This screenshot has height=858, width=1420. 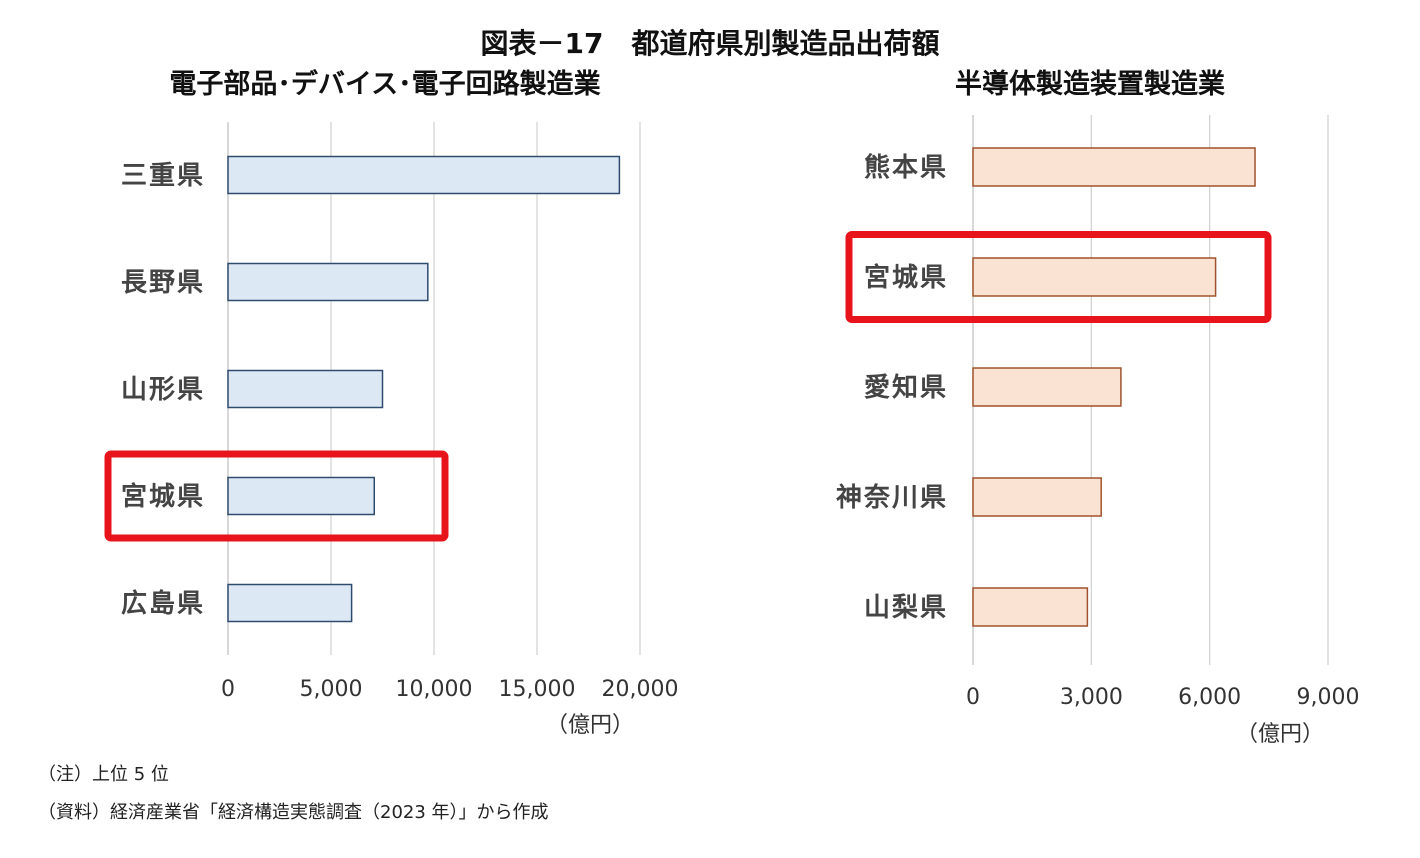 What do you see at coordinates (163, 283) in the screenshot?
I see `category-label: 長野県` at bounding box center [163, 283].